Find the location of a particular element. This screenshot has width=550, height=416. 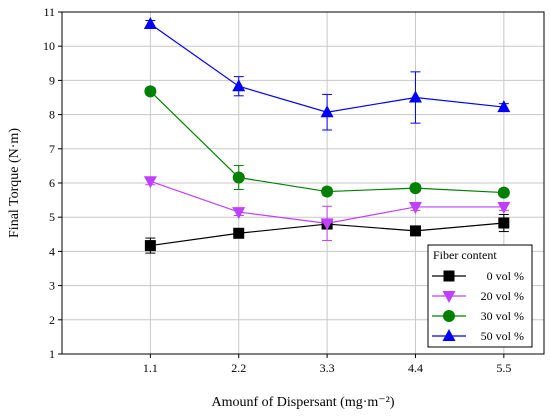

y-tick-label: 9 is located at coordinates (52, 80).